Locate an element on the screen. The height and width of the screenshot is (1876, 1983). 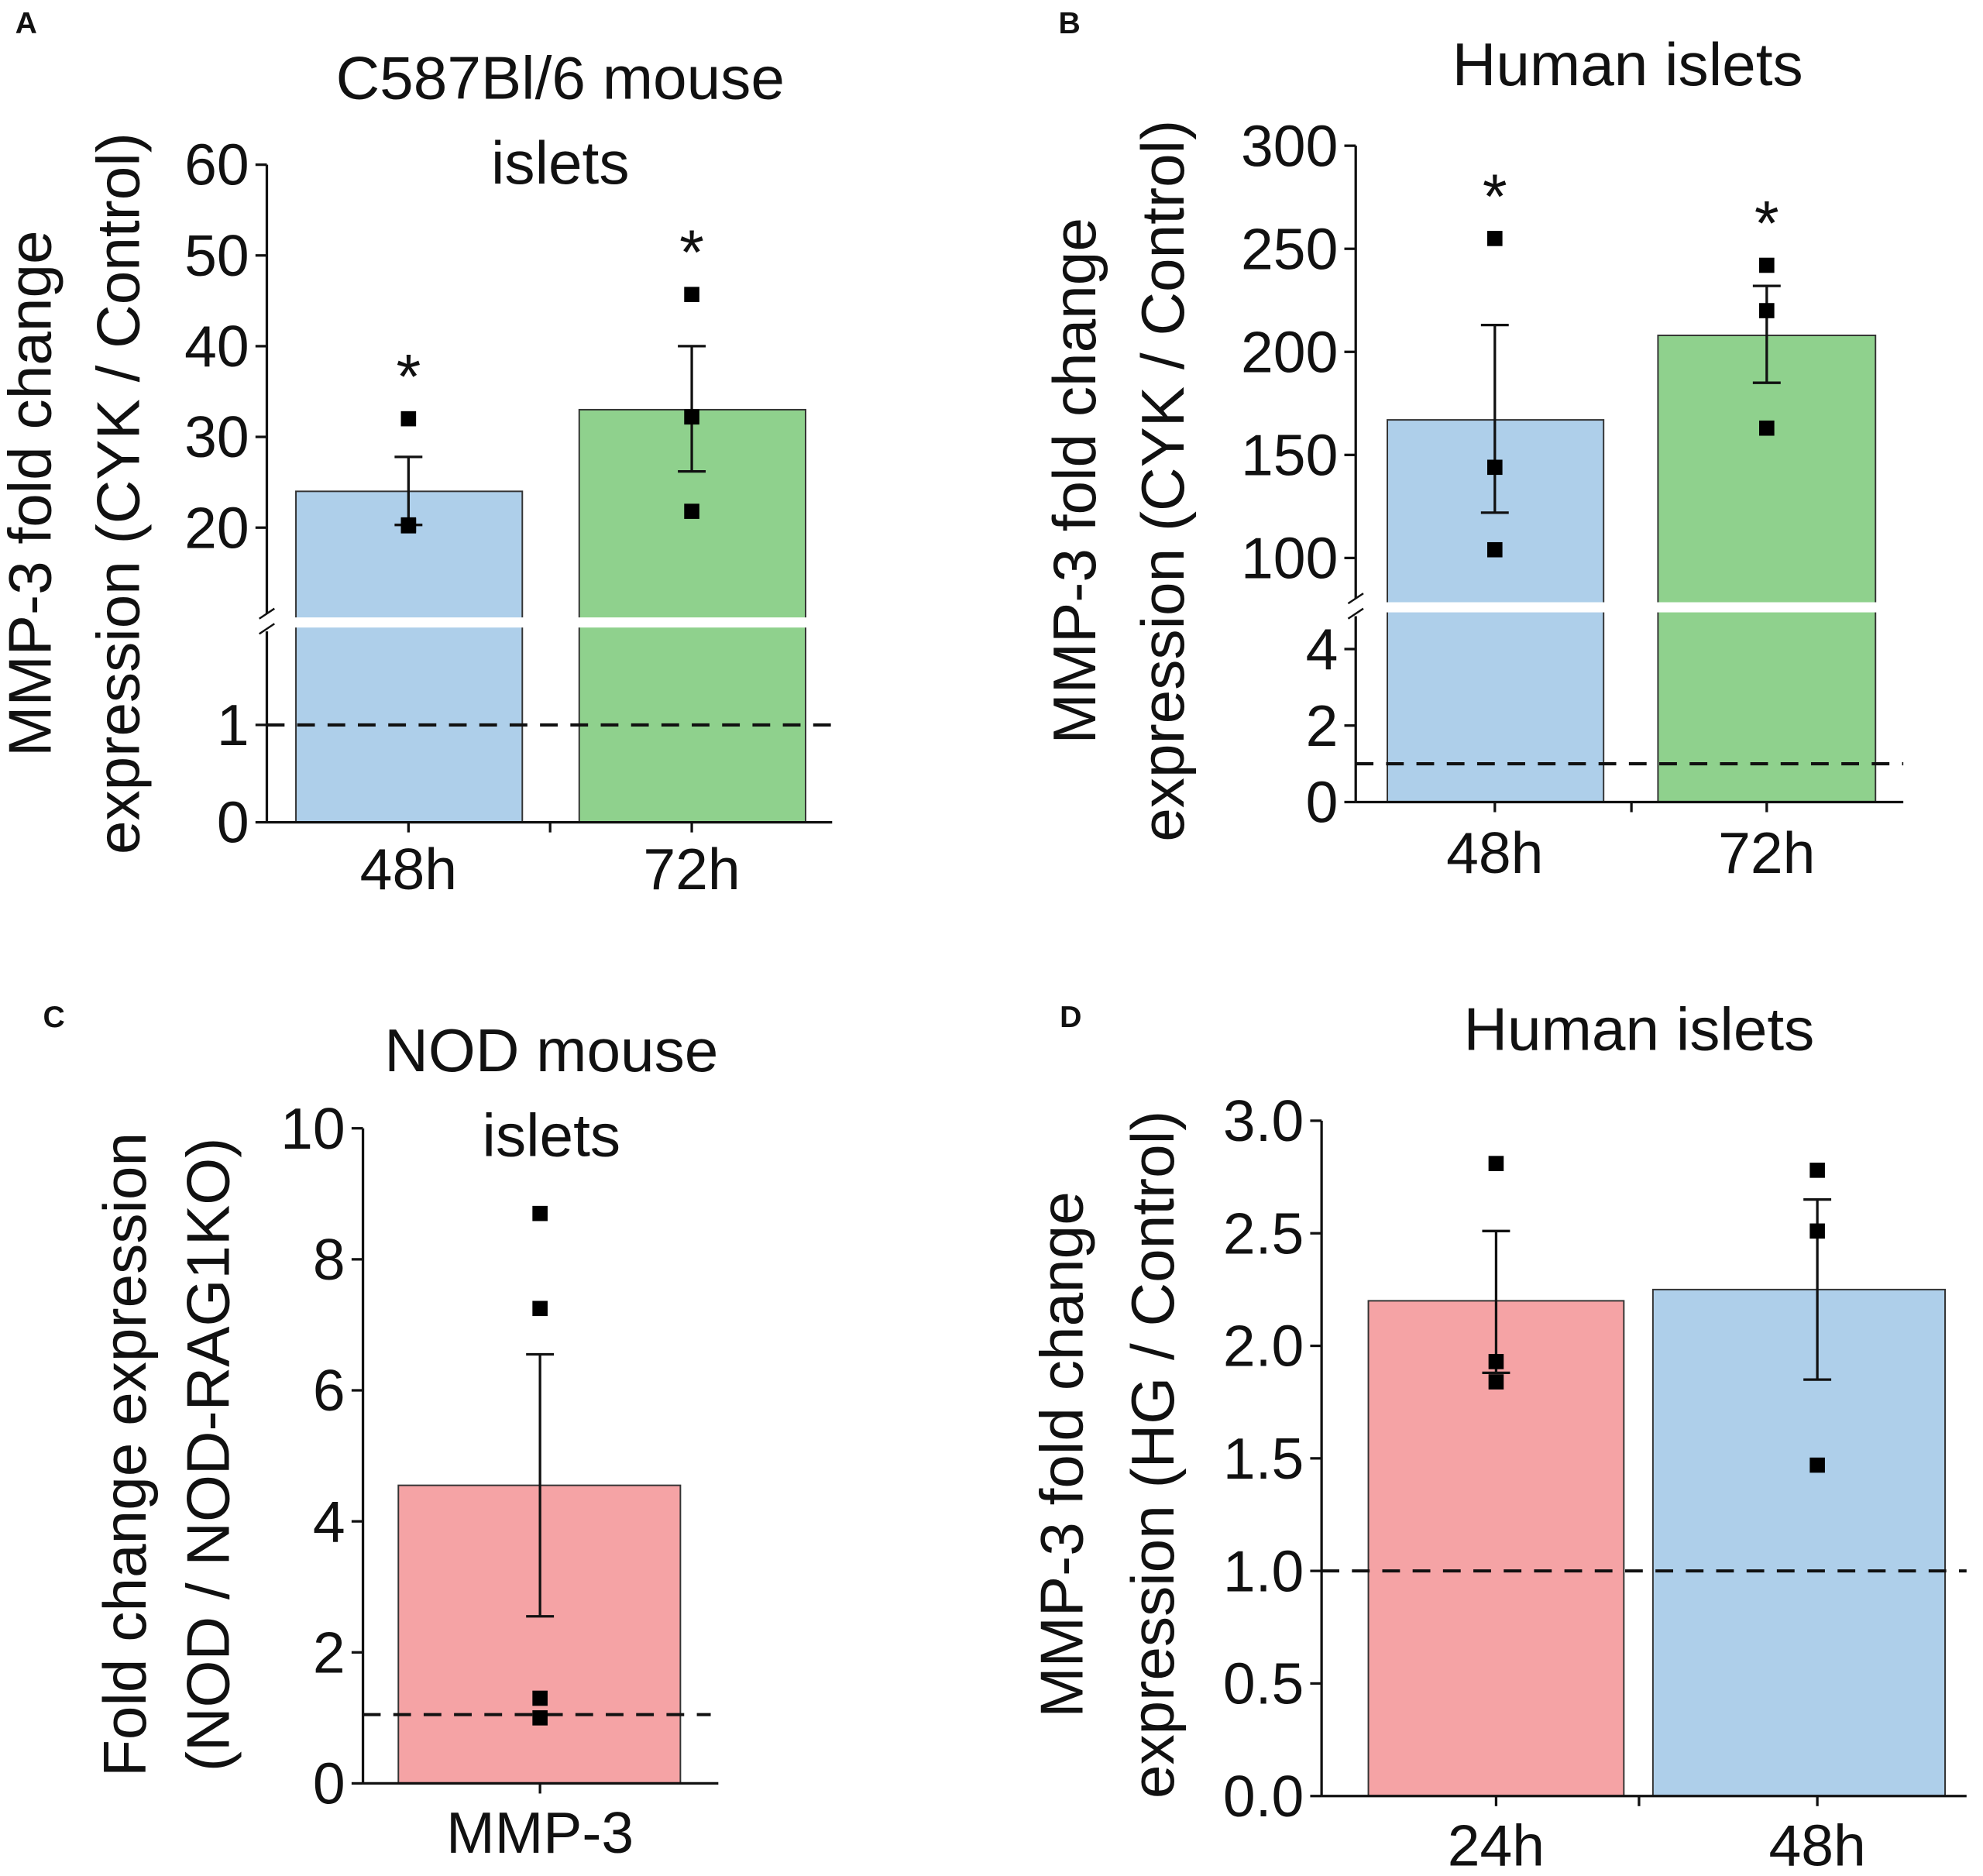
y-tick-label: 2.5 is located at coordinates (1263, 1233).